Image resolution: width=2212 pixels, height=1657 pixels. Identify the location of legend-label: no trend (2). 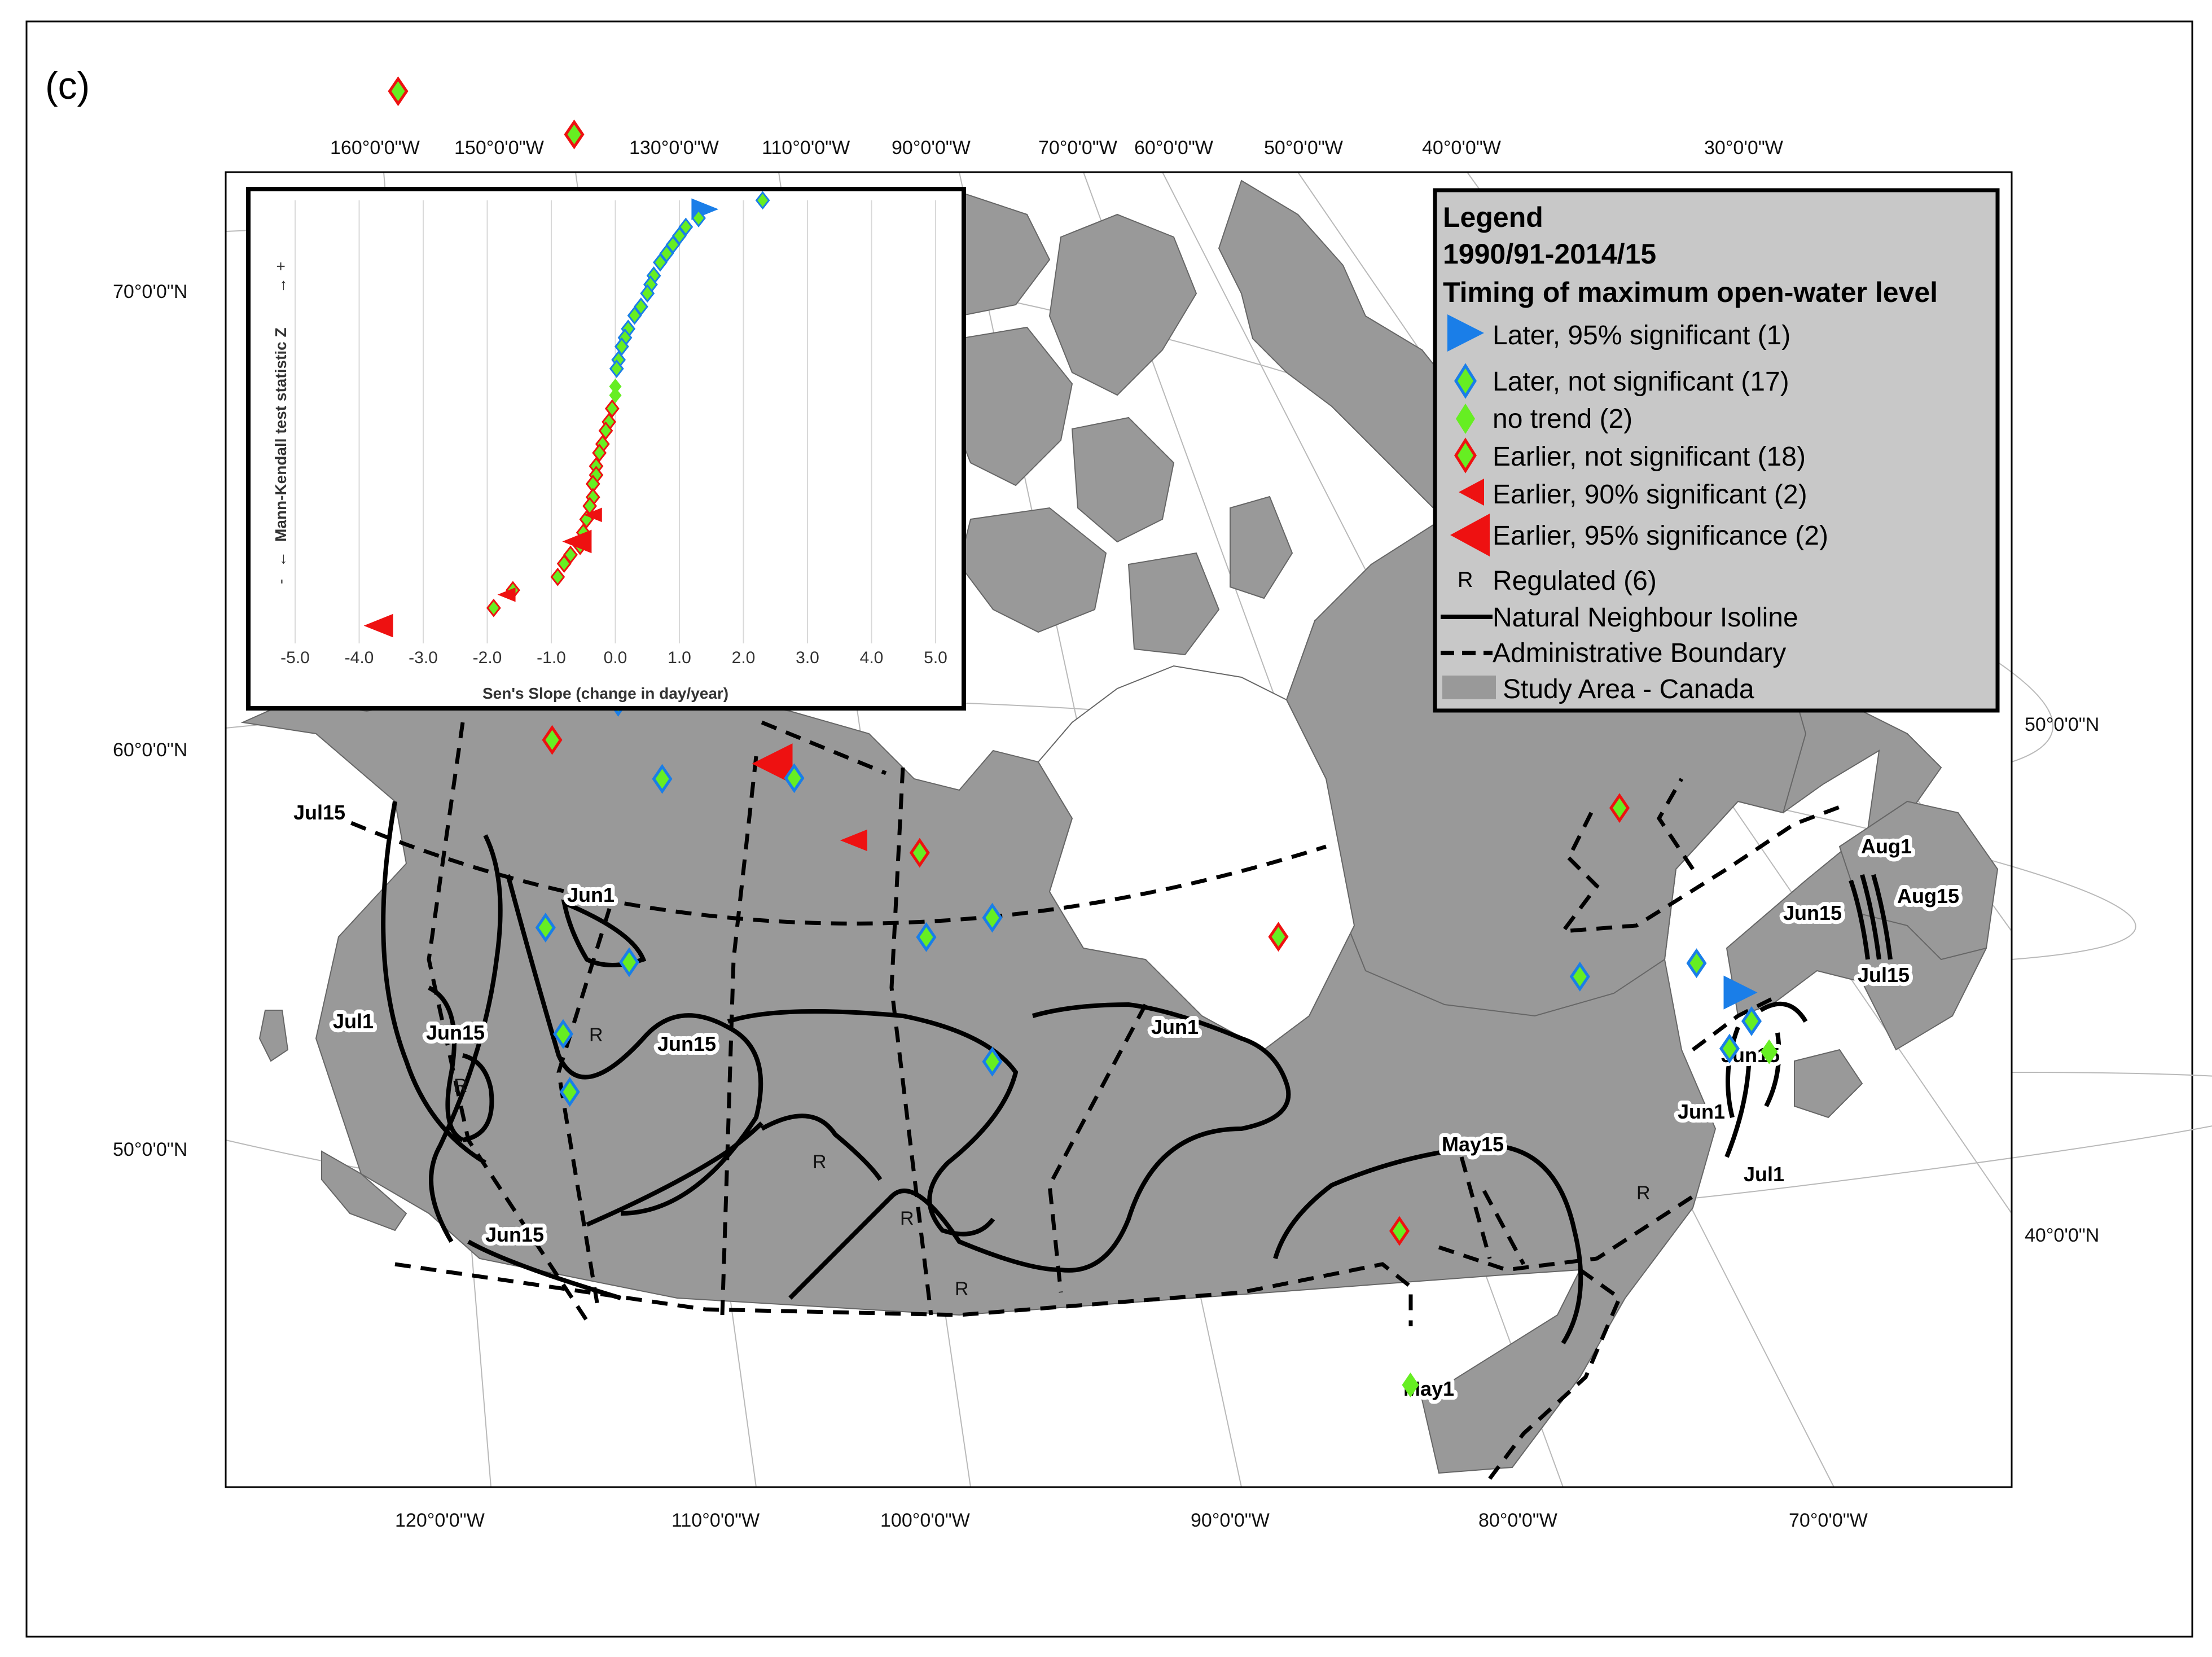
(1562, 419).